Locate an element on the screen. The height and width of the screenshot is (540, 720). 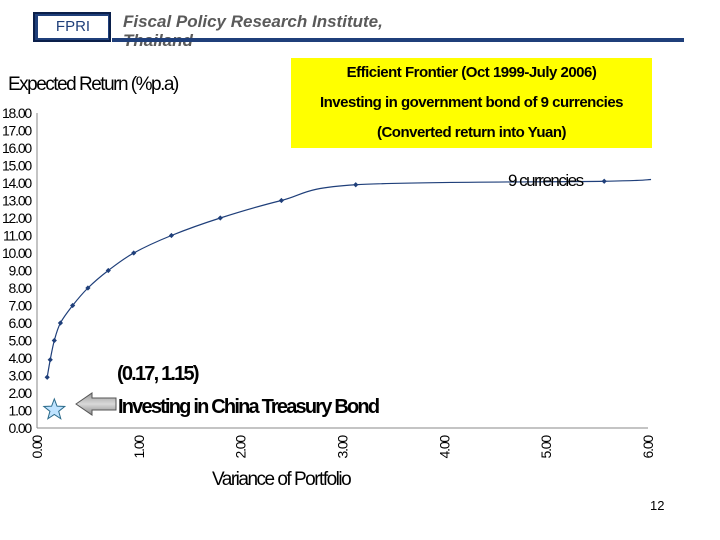
y-tick-label: 1.00 is located at coordinates (21, 411).